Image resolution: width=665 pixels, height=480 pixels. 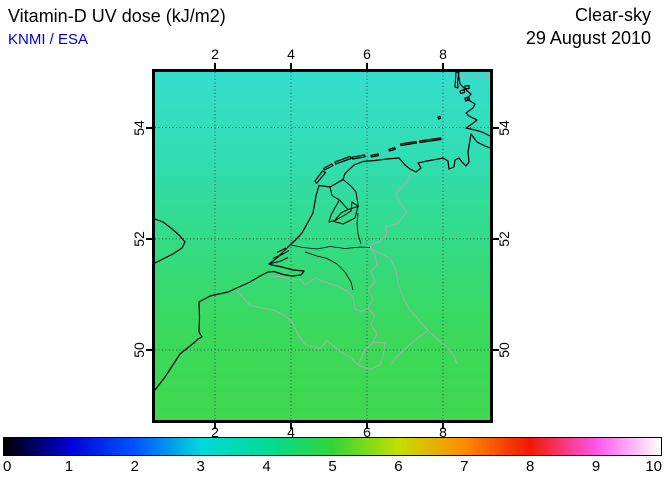 I want to click on lat-label-left-0: 54, so click(x=139, y=128).